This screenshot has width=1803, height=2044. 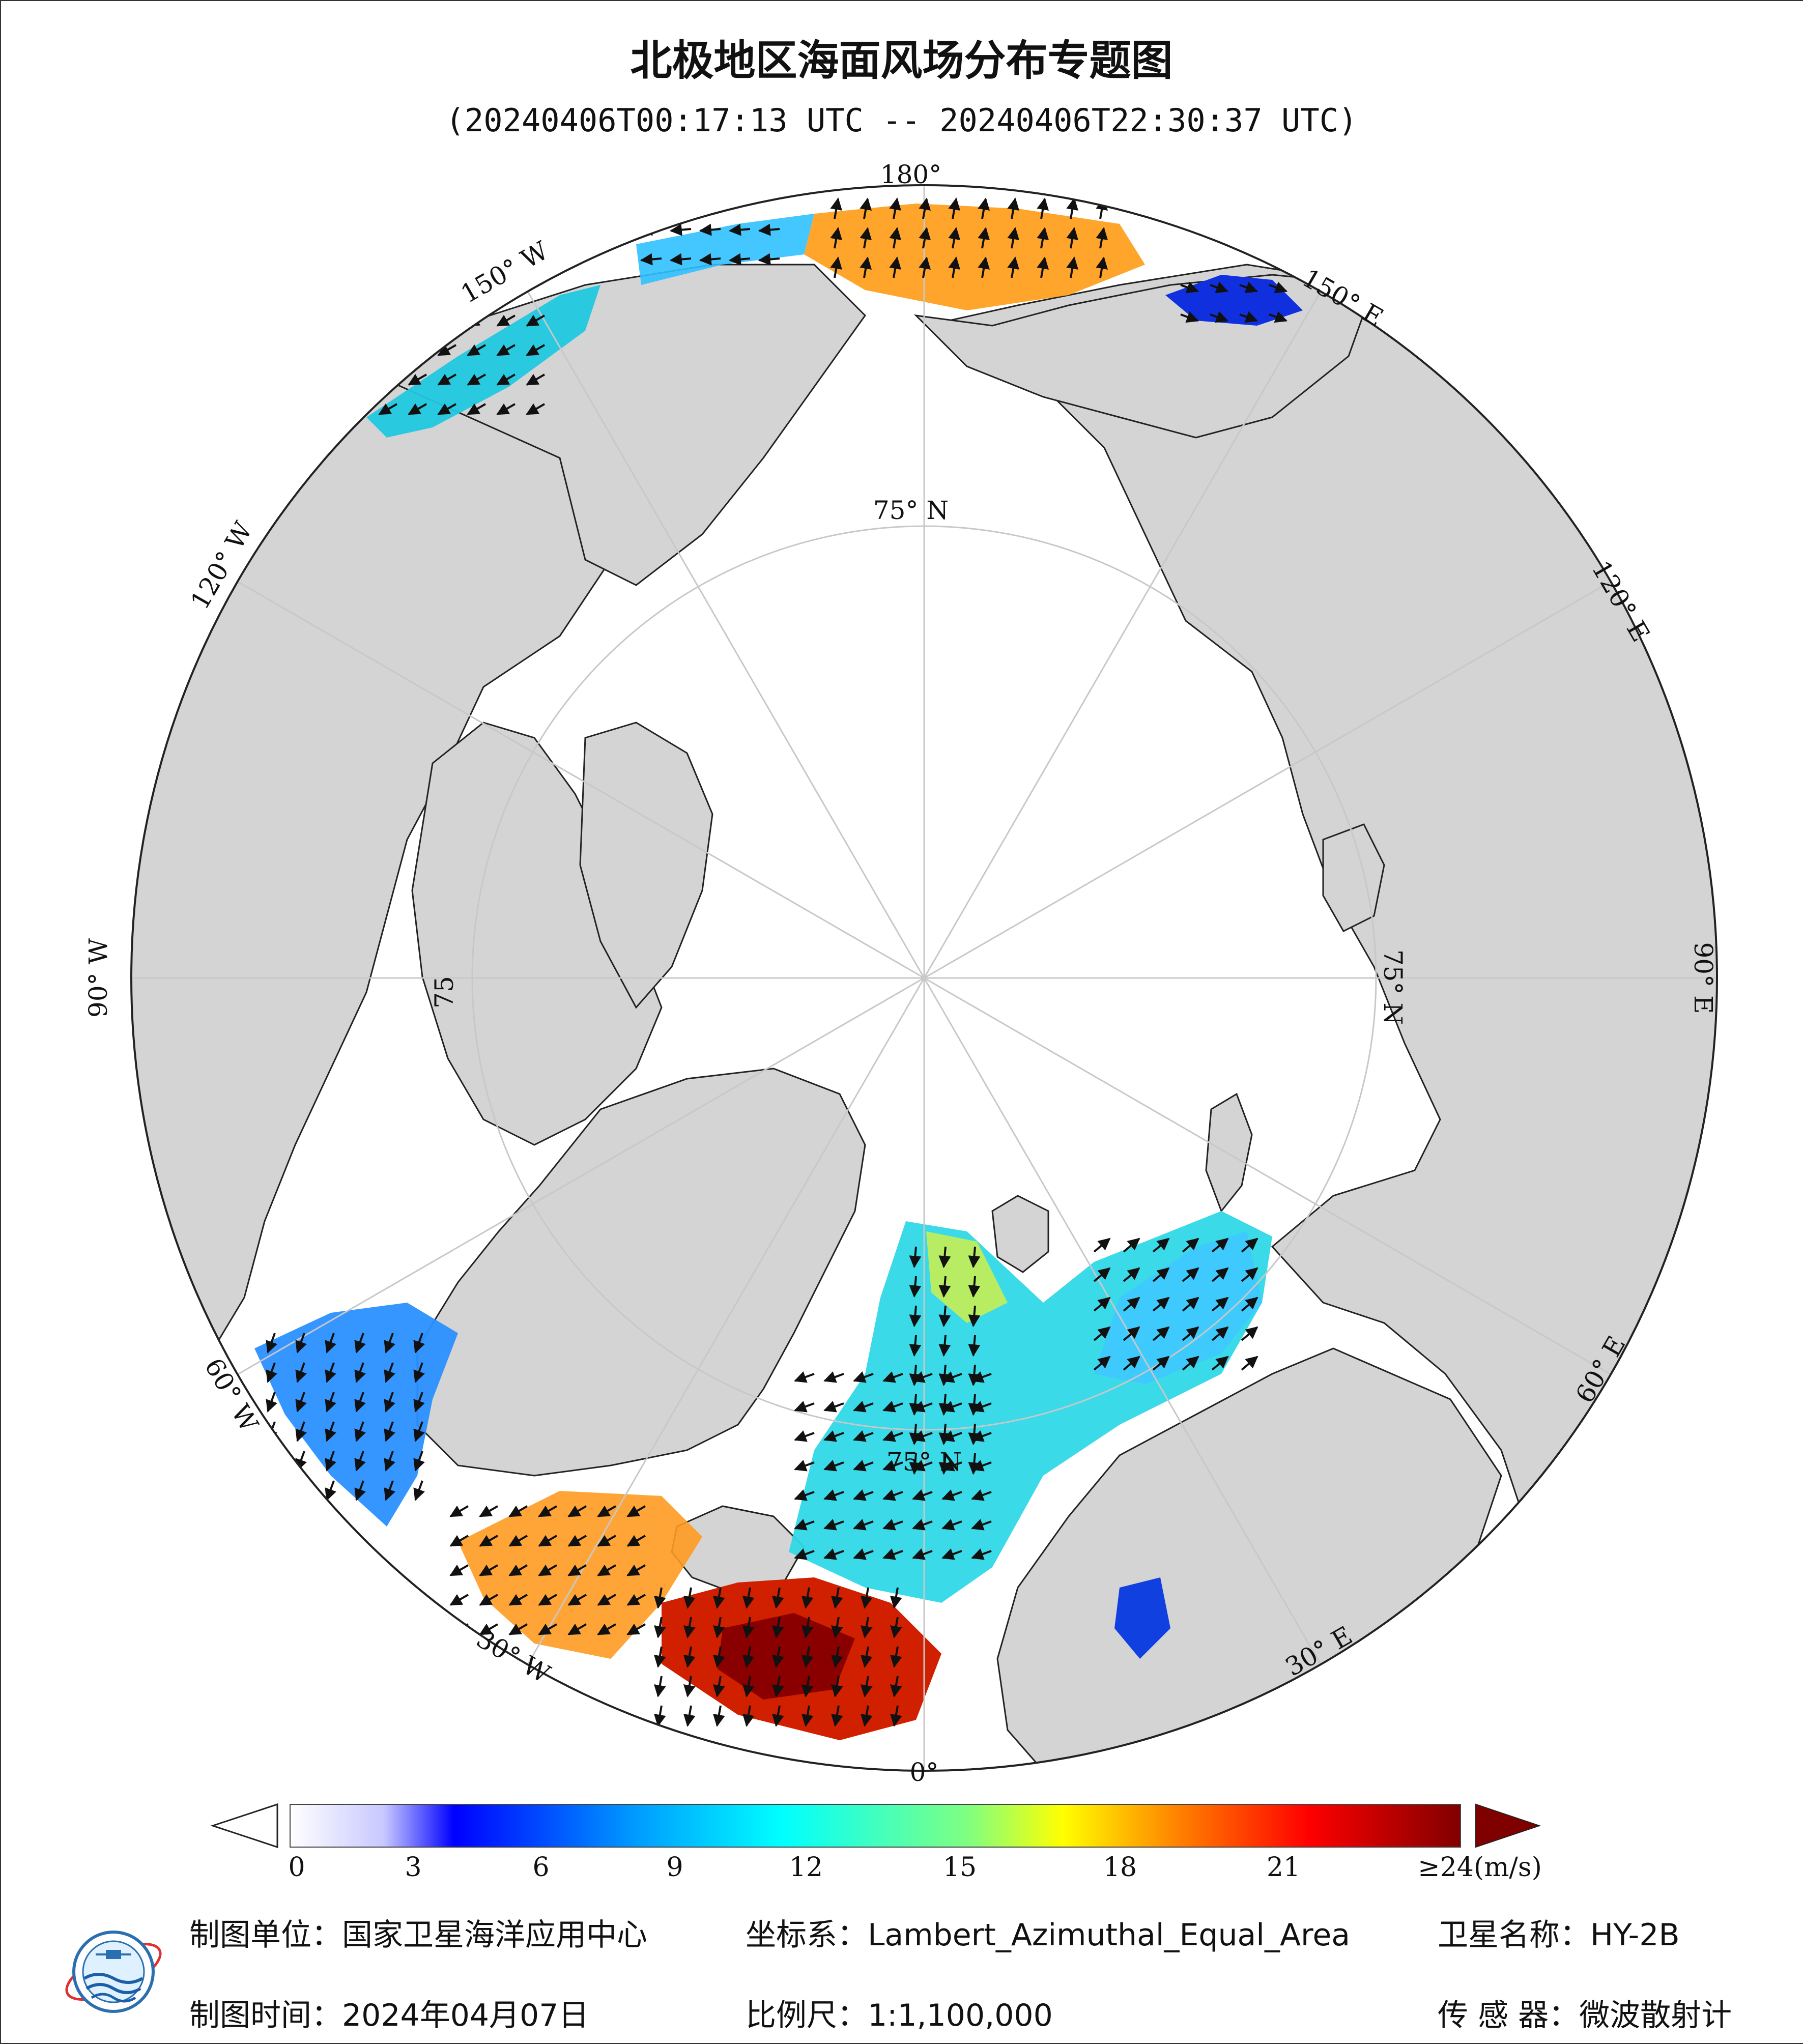 What do you see at coordinates (444, 992) in the screenshot?
I see `lat-label-75n-left: 75` at bounding box center [444, 992].